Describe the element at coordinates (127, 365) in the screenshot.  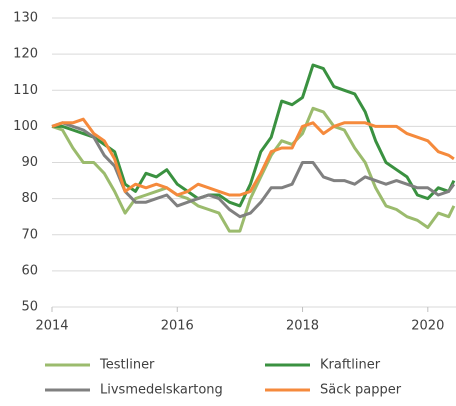
I see `legend-label: Testliner` at that location.